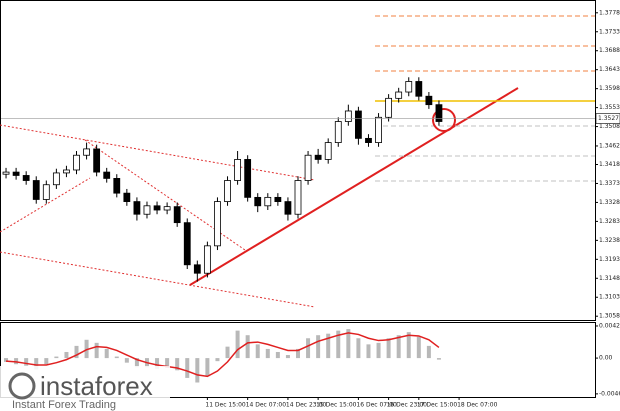  What do you see at coordinates (609, 31) in the screenshot?
I see `y-tick-label: 1.3733` at bounding box center [609, 31].